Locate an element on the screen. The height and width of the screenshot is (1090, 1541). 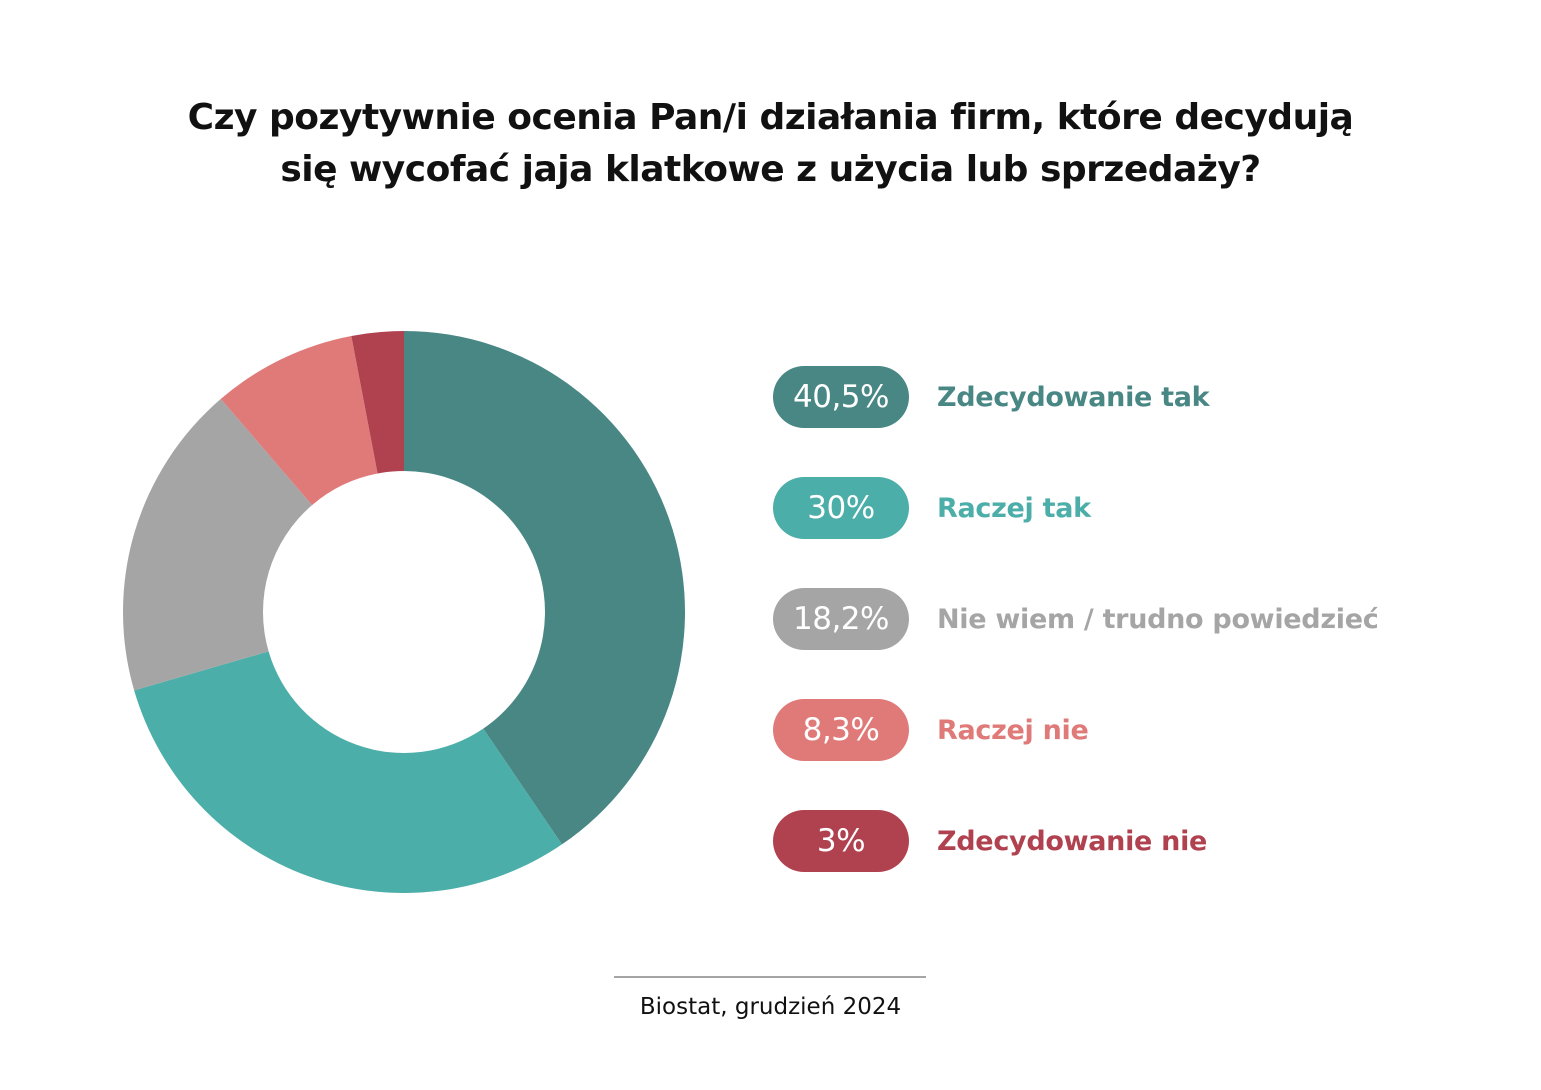
legend-item-raczej-nie: 8,3% Raczej nie is located at coordinates (931, 730).